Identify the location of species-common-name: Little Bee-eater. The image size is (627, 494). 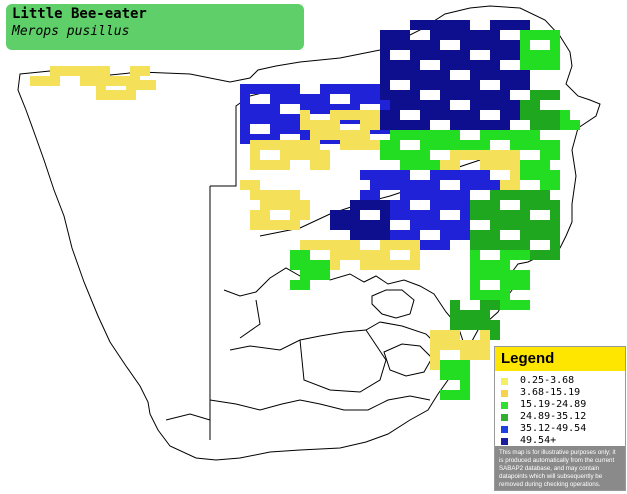
(79, 14).